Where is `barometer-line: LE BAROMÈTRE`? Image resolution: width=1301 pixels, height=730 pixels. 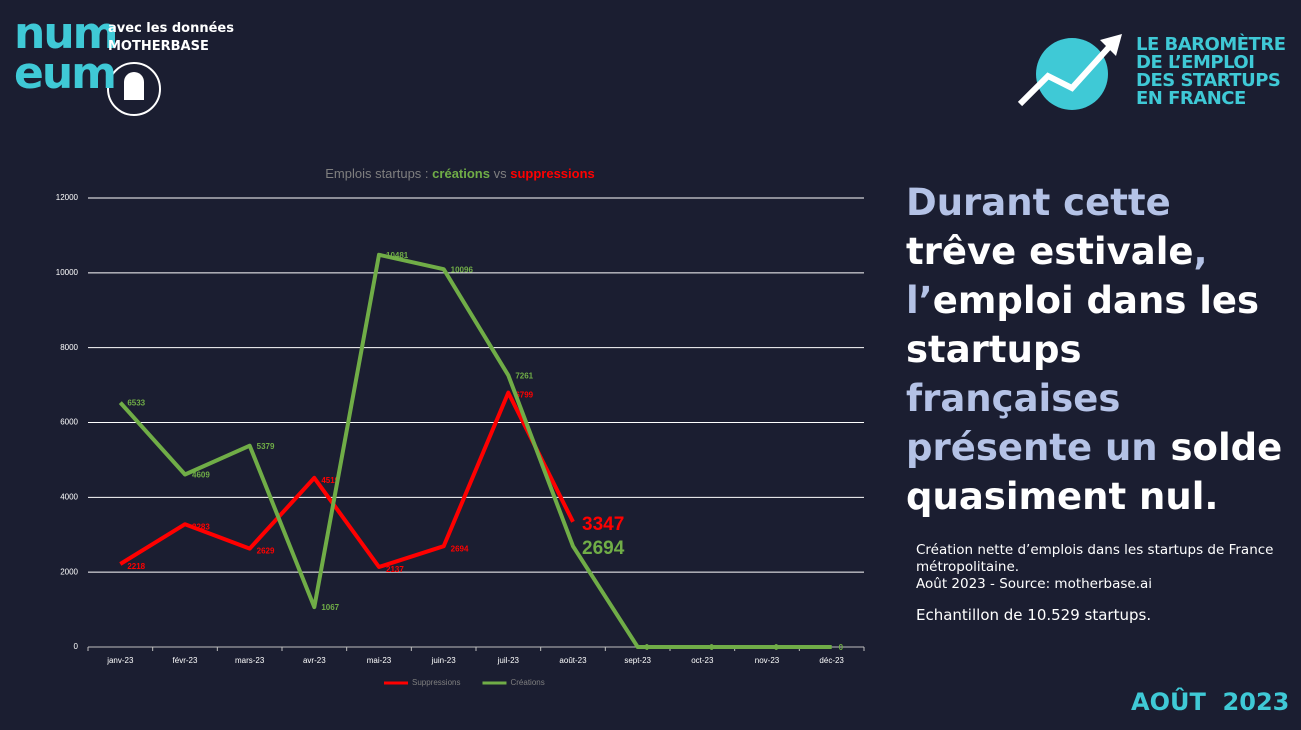
barometer-line: LE BAROMÈTRE is located at coordinates (1211, 44).